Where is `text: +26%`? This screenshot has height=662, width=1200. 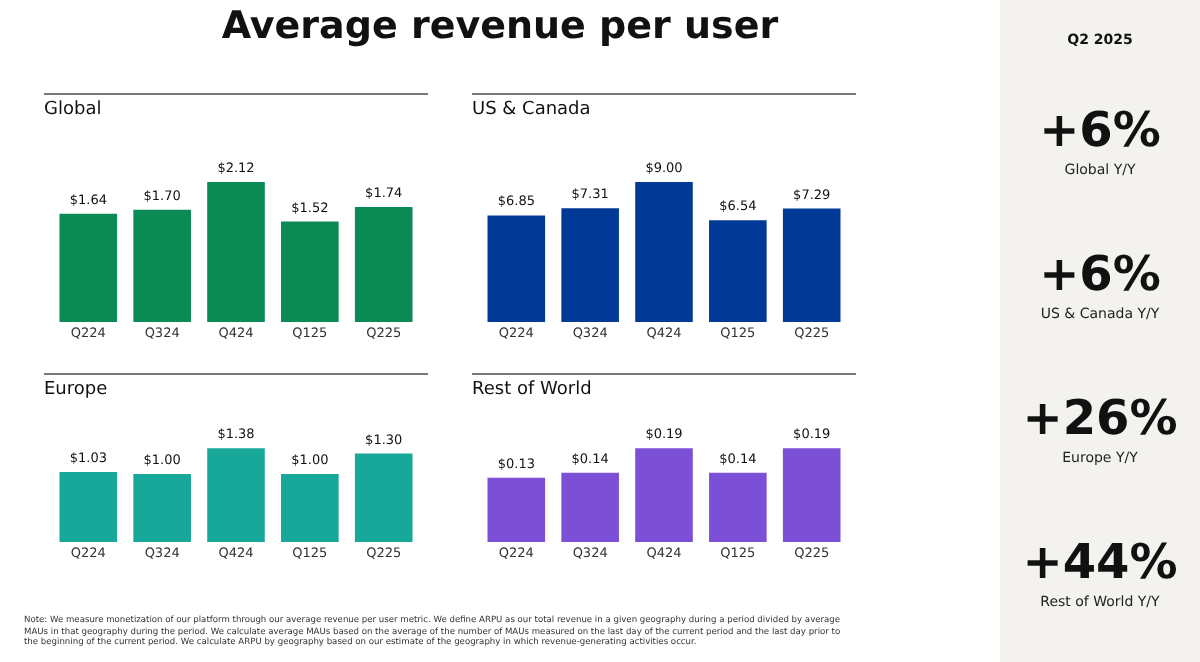
text: +26% is located at coordinates (1100, 418).